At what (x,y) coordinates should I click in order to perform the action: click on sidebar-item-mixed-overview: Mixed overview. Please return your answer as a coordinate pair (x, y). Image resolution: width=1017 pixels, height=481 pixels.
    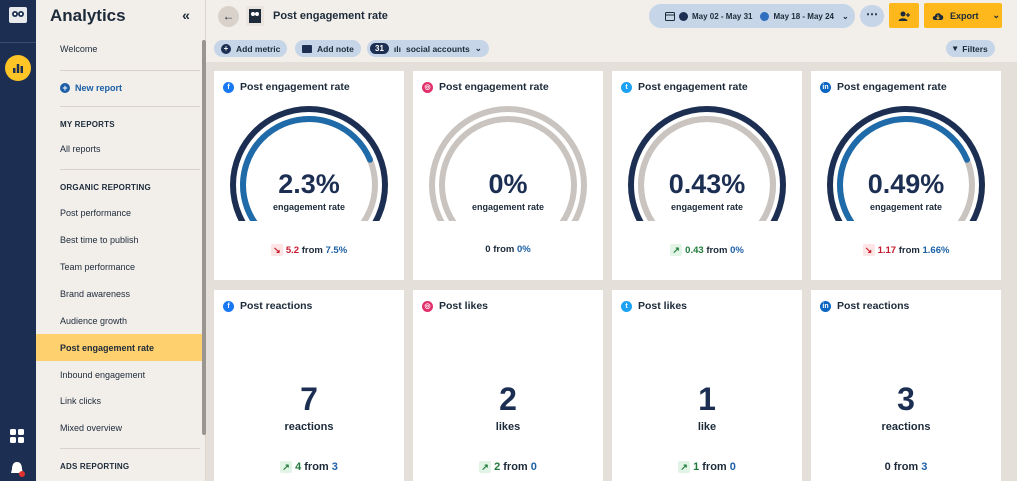
    Looking at the image, I should click on (91, 428).